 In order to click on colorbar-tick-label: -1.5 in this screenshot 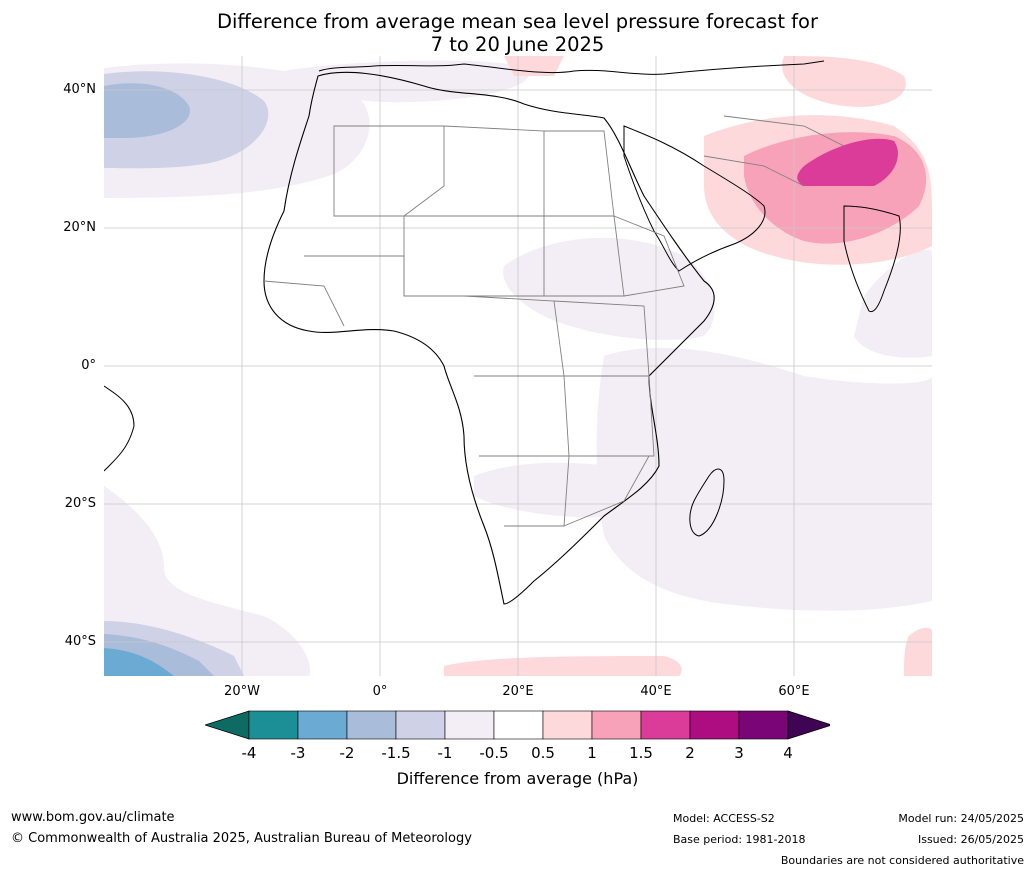, I will do `click(396, 753)`.